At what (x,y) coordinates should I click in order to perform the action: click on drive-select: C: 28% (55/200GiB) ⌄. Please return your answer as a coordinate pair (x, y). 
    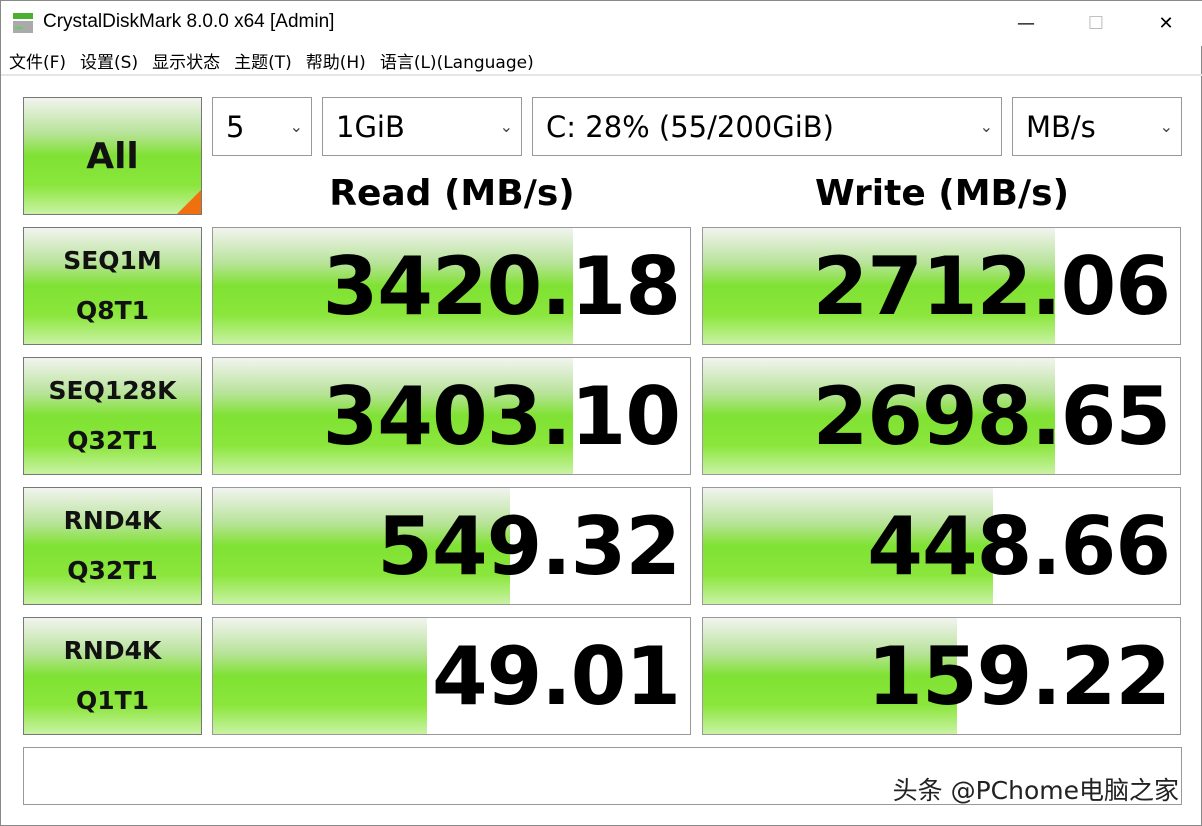
    Looking at the image, I should click on (767, 126).